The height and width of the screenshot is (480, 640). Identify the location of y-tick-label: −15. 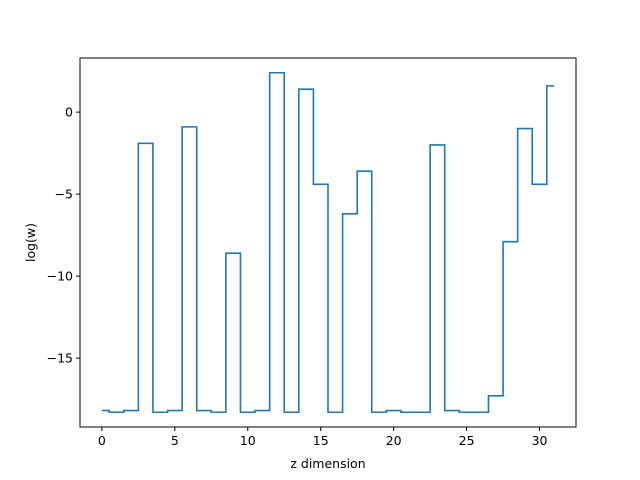
(60, 358).